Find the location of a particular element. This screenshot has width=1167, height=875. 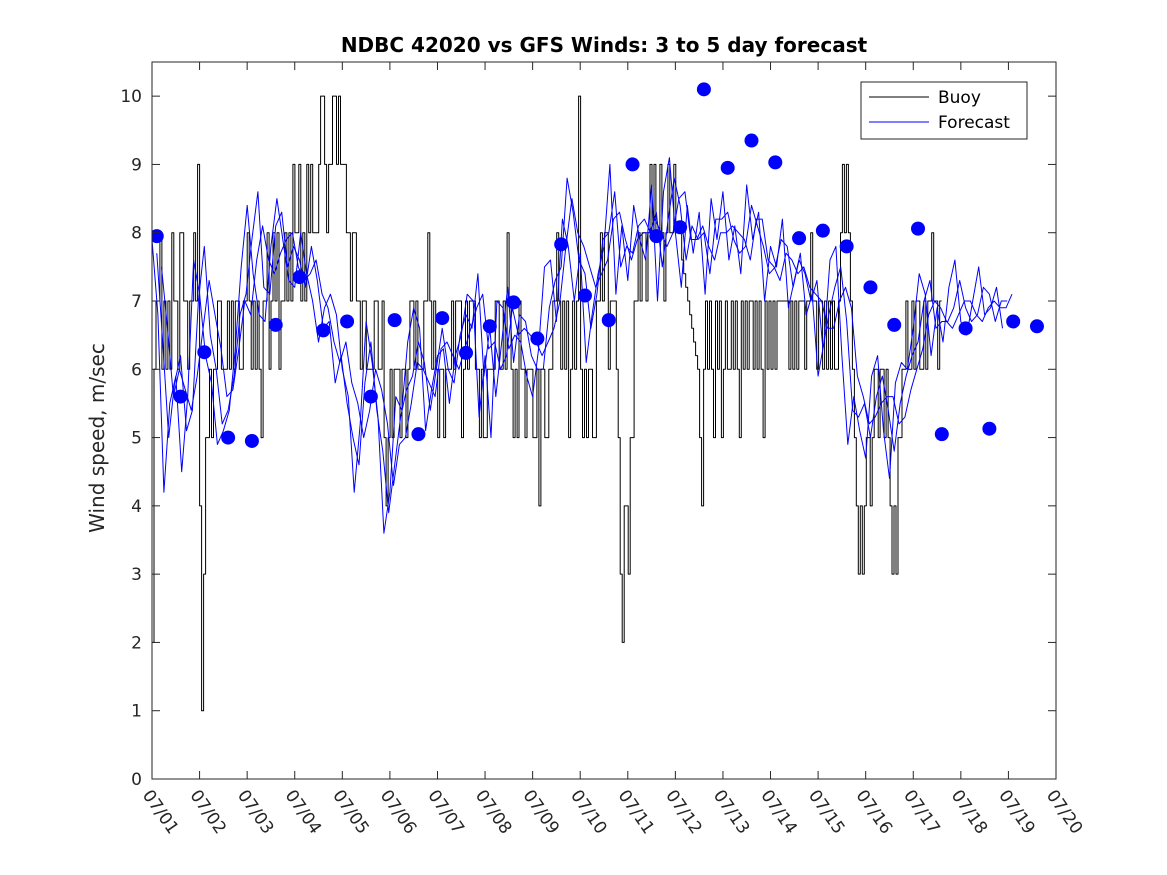

y-tick-label: 10 is located at coordinates (131, 97).